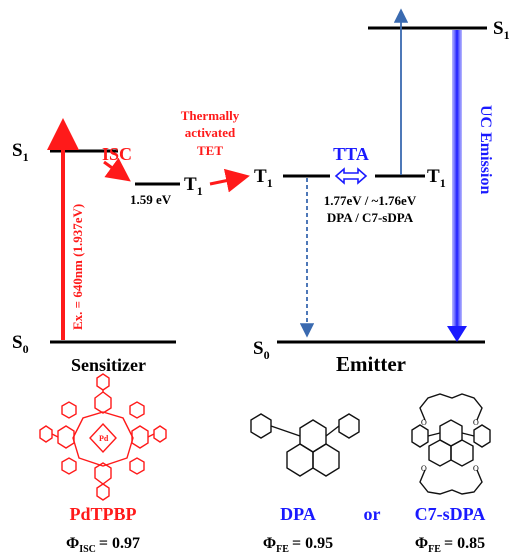  I want to click on pdtpbp-name: PdTPBP, so click(102, 514).